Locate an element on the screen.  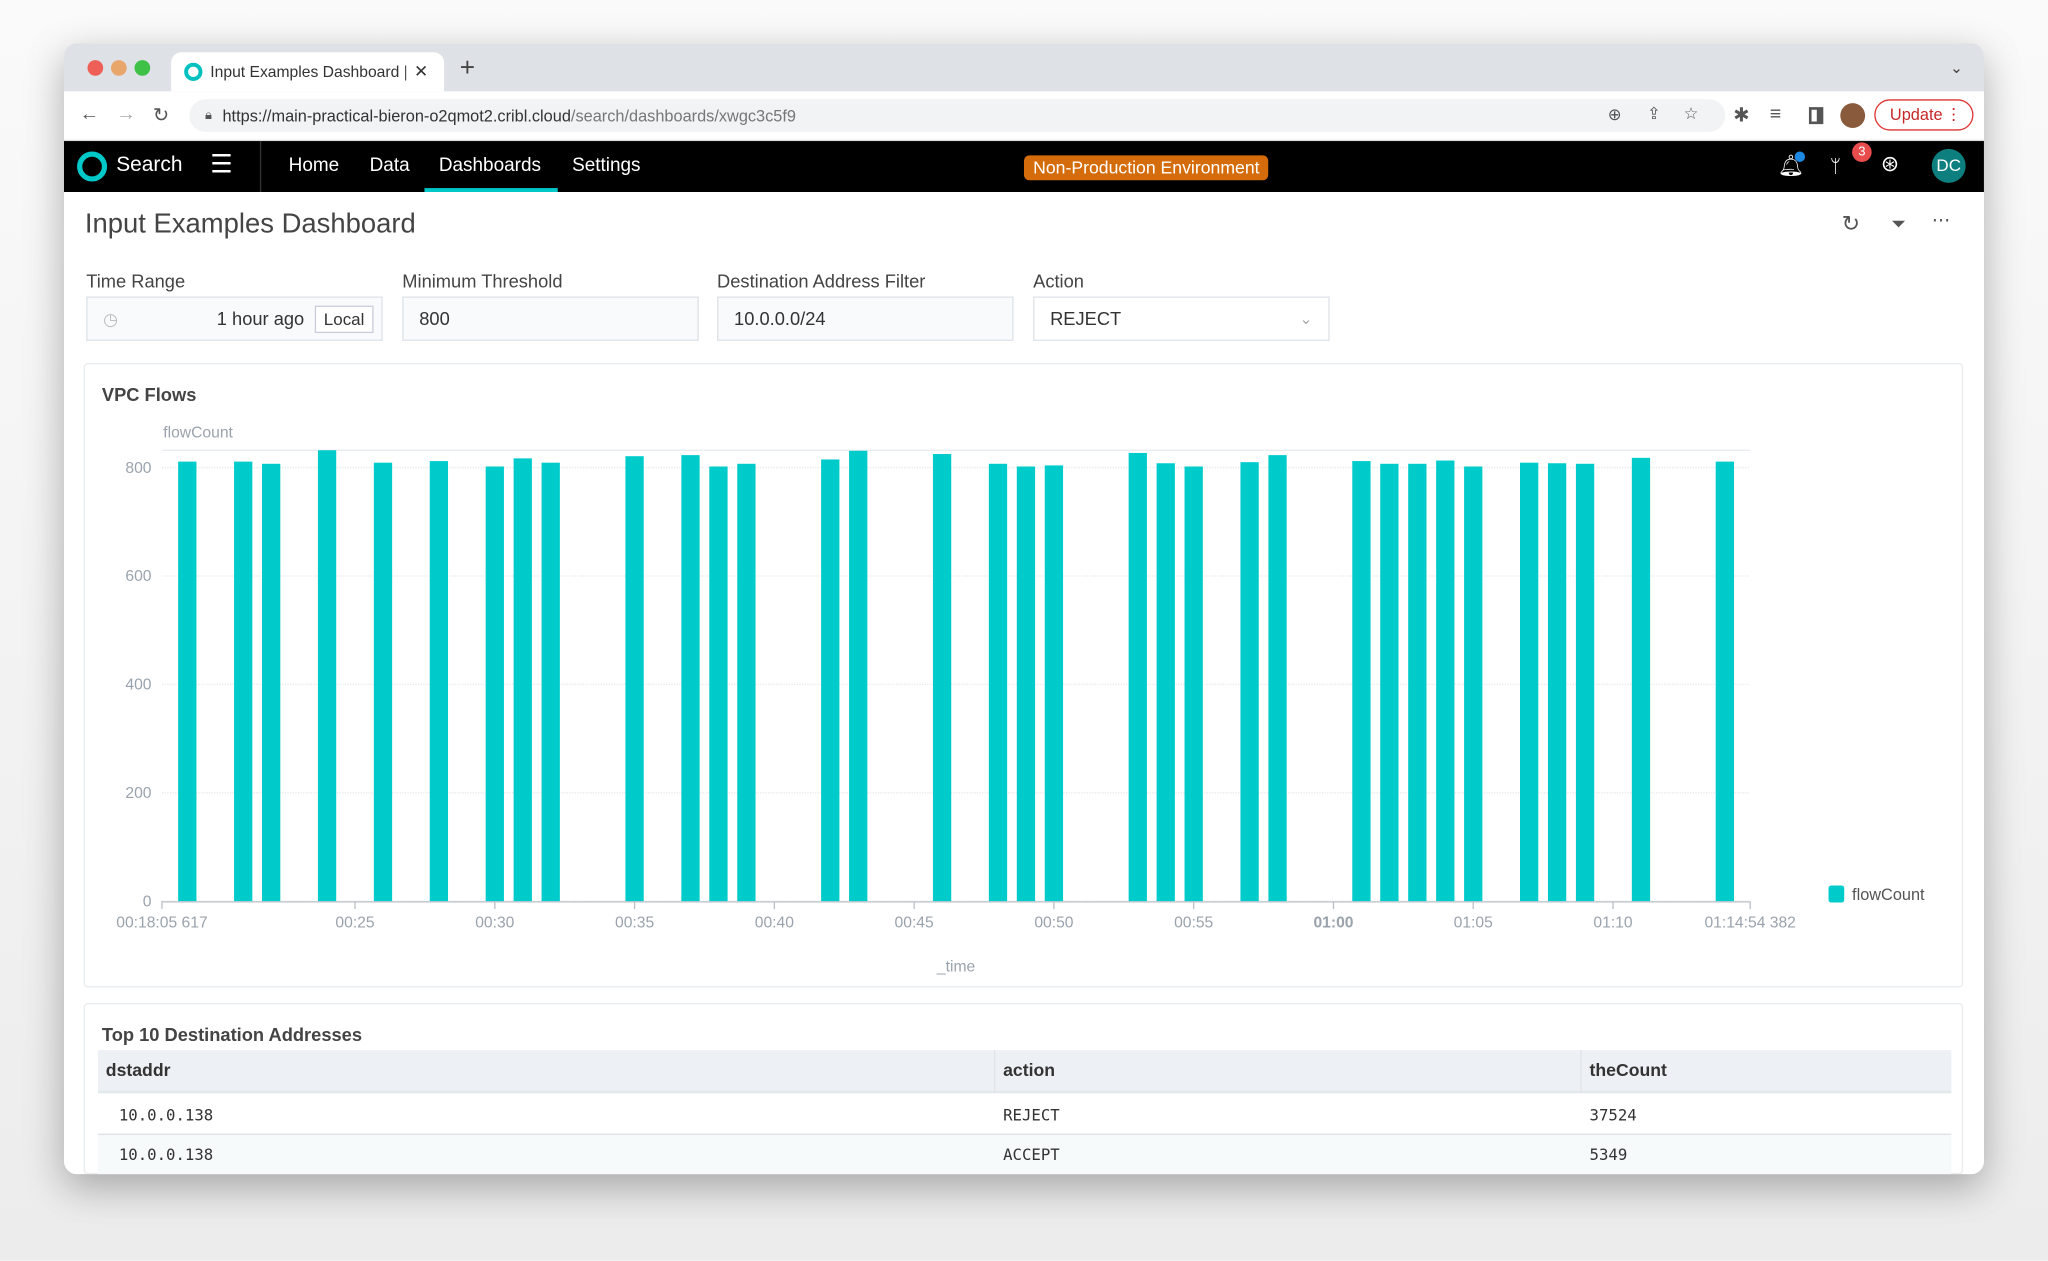
time-range-value: 1 hour ago is located at coordinates (260, 319).